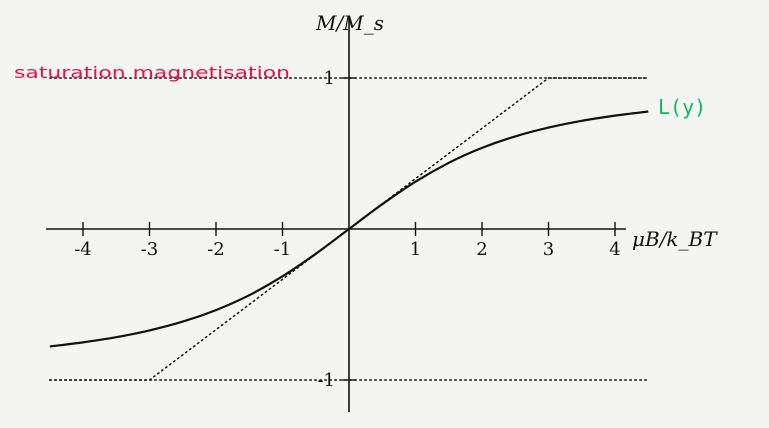 This screenshot has width=769, height=428. I want to click on x-tick-label: 2, so click(481, 249).